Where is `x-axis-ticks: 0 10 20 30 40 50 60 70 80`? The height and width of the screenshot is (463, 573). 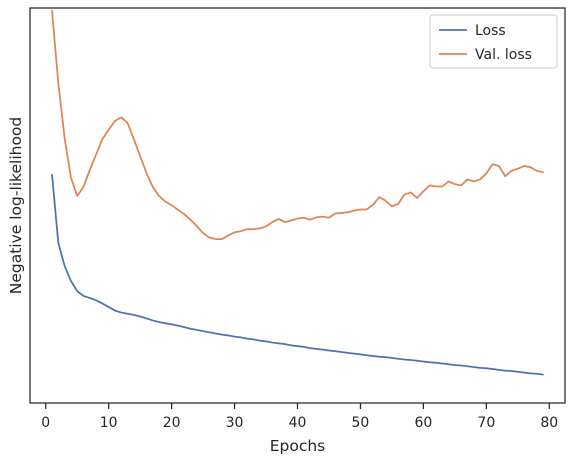 x-axis-ticks: 0 10 20 30 40 50 60 70 80 is located at coordinates (299, 417).